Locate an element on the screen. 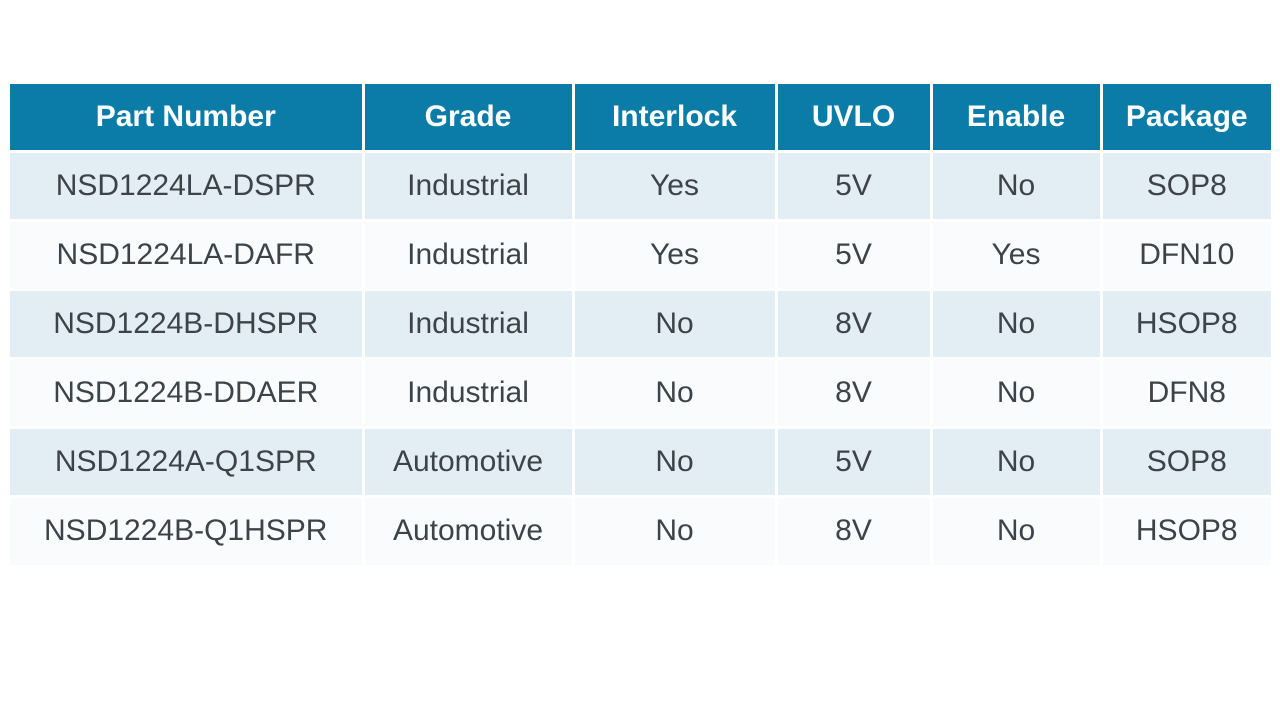 The height and width of the screenshot is (720, 1280). table-cell: NSD1224B-Q1HSPR is located at coordinates (186, 529).